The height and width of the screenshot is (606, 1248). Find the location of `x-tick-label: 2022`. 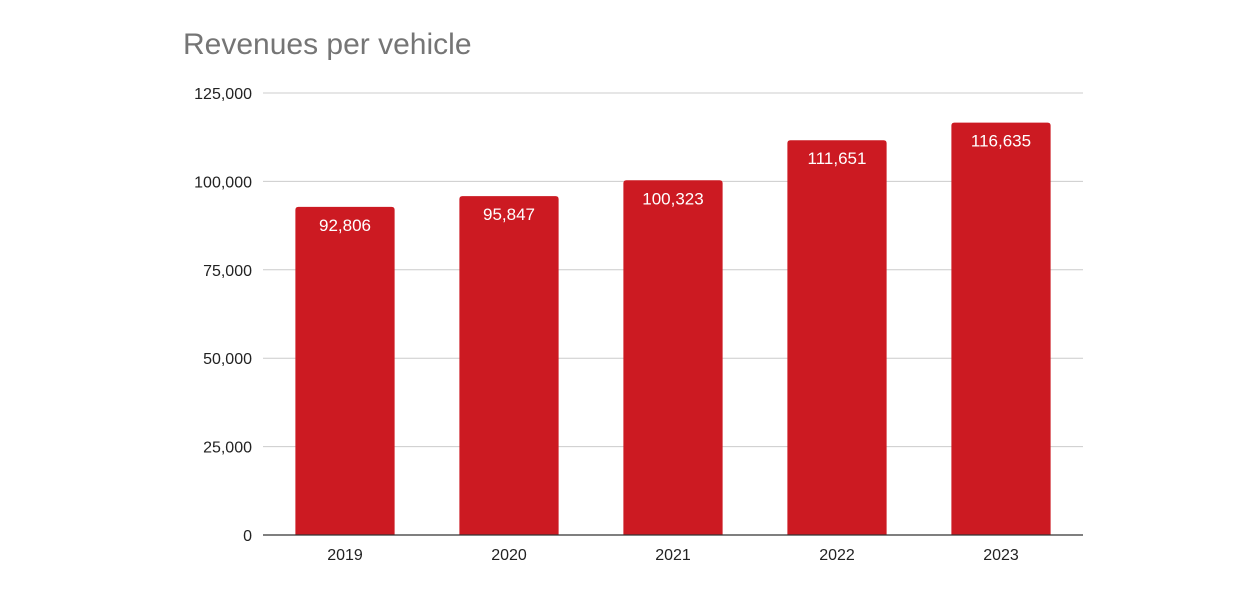

x-tick-label: 2022 is located at coordinates (837, 555).